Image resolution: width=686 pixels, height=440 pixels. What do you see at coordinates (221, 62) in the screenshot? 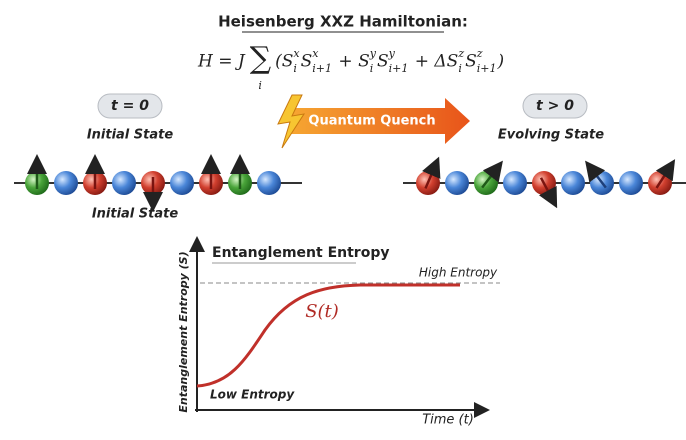
I see `formula-lhs: H = J` at bounding box center [221, 62].